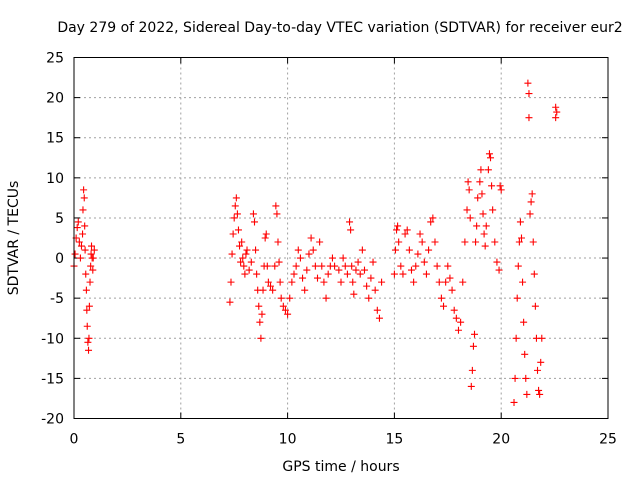 This screenshot has width=640, height=480. I want to click on y-tick-label: 20, so click(55, 99).